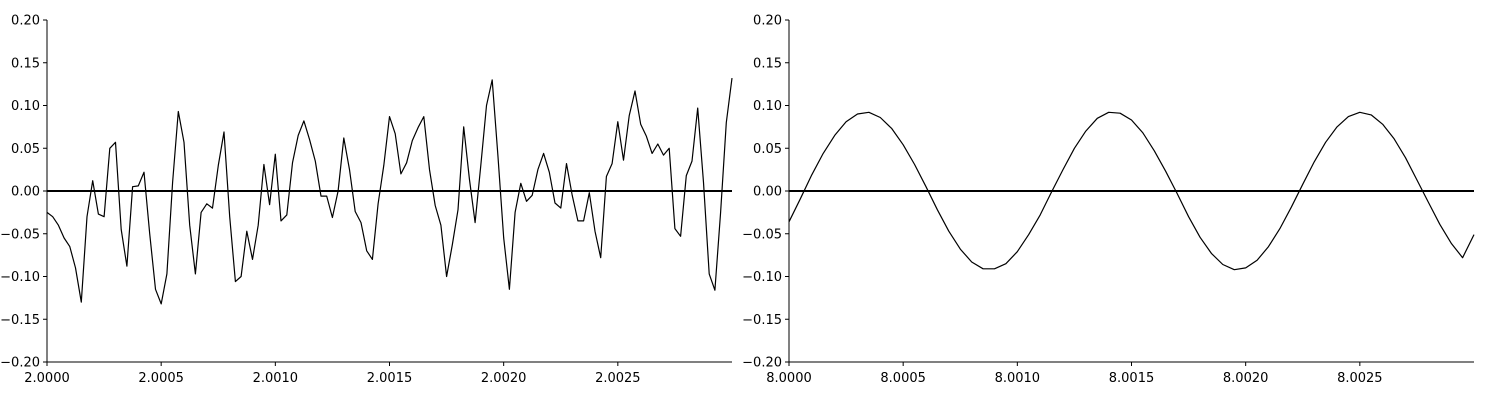  What do you see at coordinates (767, 21) in the screenshot?
I see `right-y-tick-label: 0.20` at bounding box center [767, 21].